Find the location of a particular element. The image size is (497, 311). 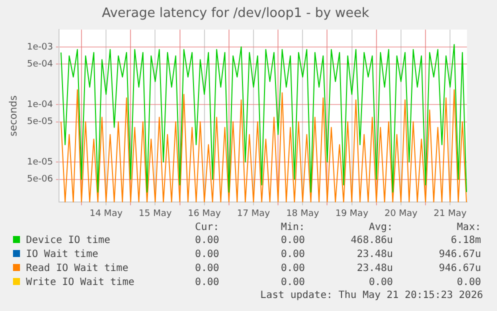

legend-label: Device IO time is located at coordinates (68, 241).